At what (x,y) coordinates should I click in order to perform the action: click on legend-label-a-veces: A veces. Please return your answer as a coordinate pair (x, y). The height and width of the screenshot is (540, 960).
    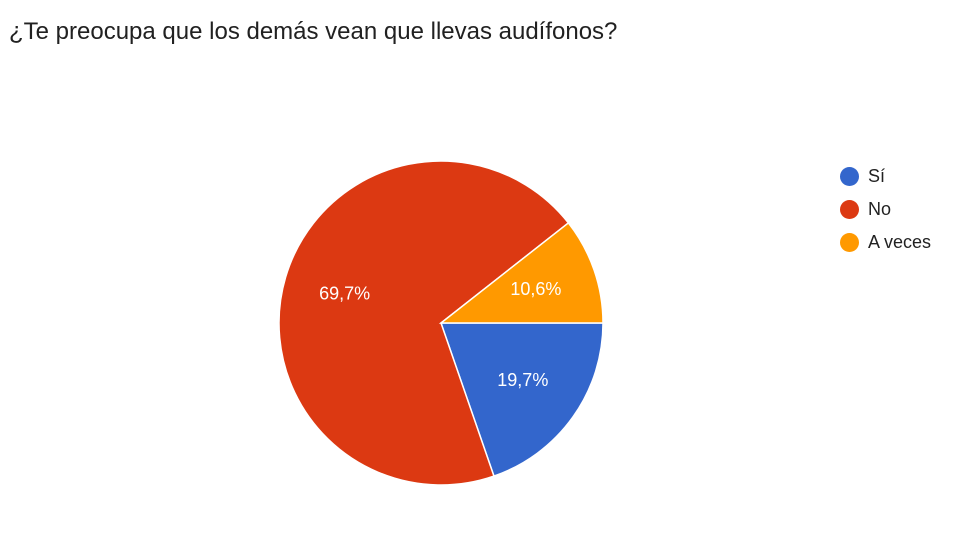
    Looking at the image, I should click on (900, 242).